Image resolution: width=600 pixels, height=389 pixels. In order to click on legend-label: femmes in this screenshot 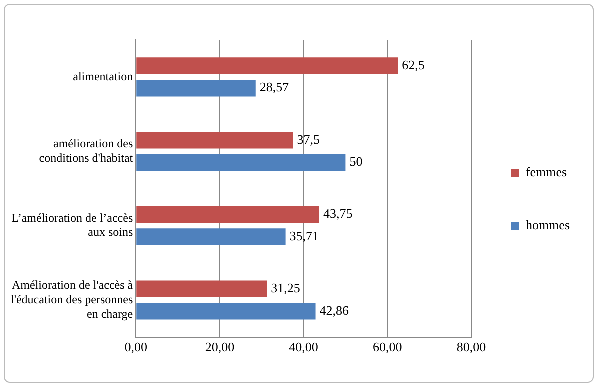, I will do `click(547, 172)`.